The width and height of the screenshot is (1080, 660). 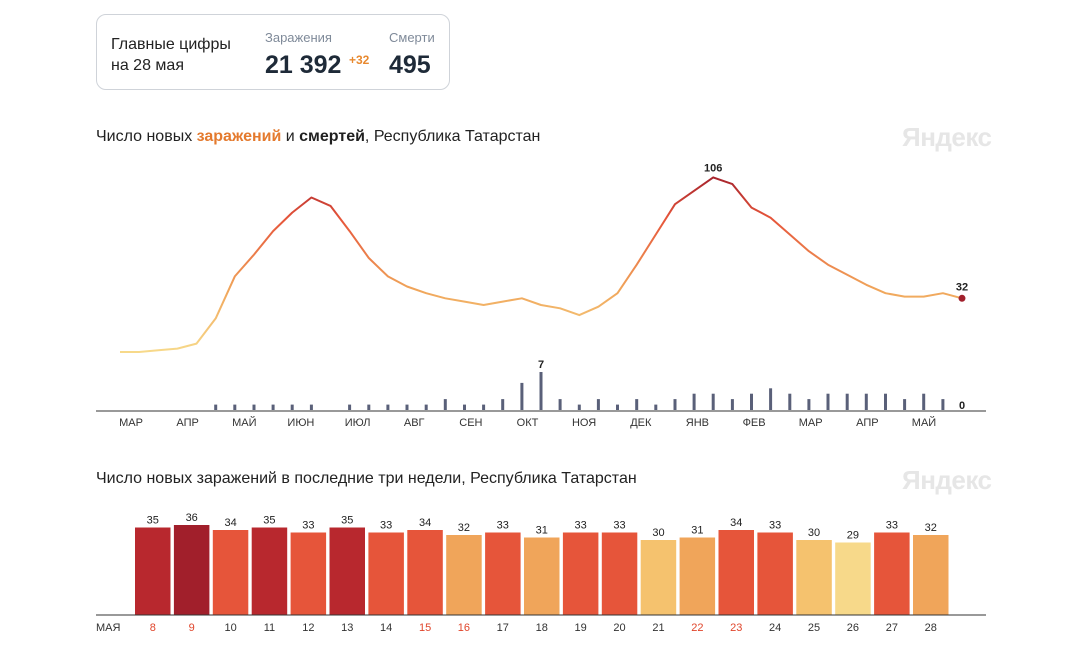 I want to click on infections-label: Заражения, so click(x=298, y=37).